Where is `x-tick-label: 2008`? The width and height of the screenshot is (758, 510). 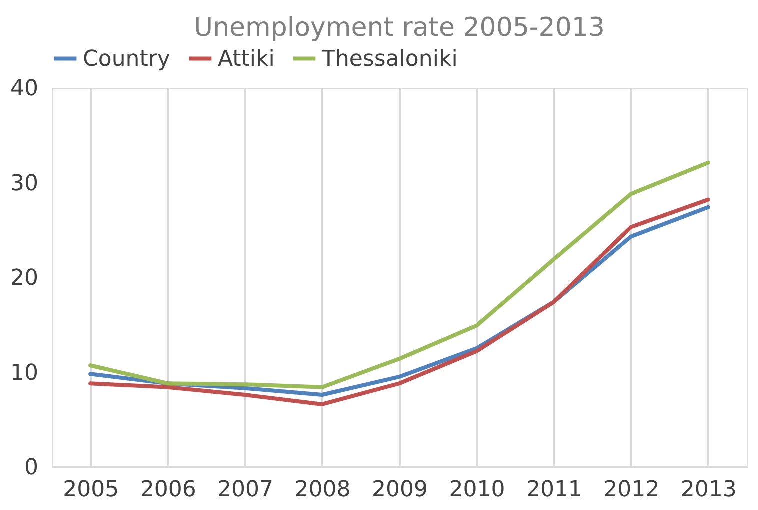
x-tick-label: 2008 is located at coordinates (322, 490).